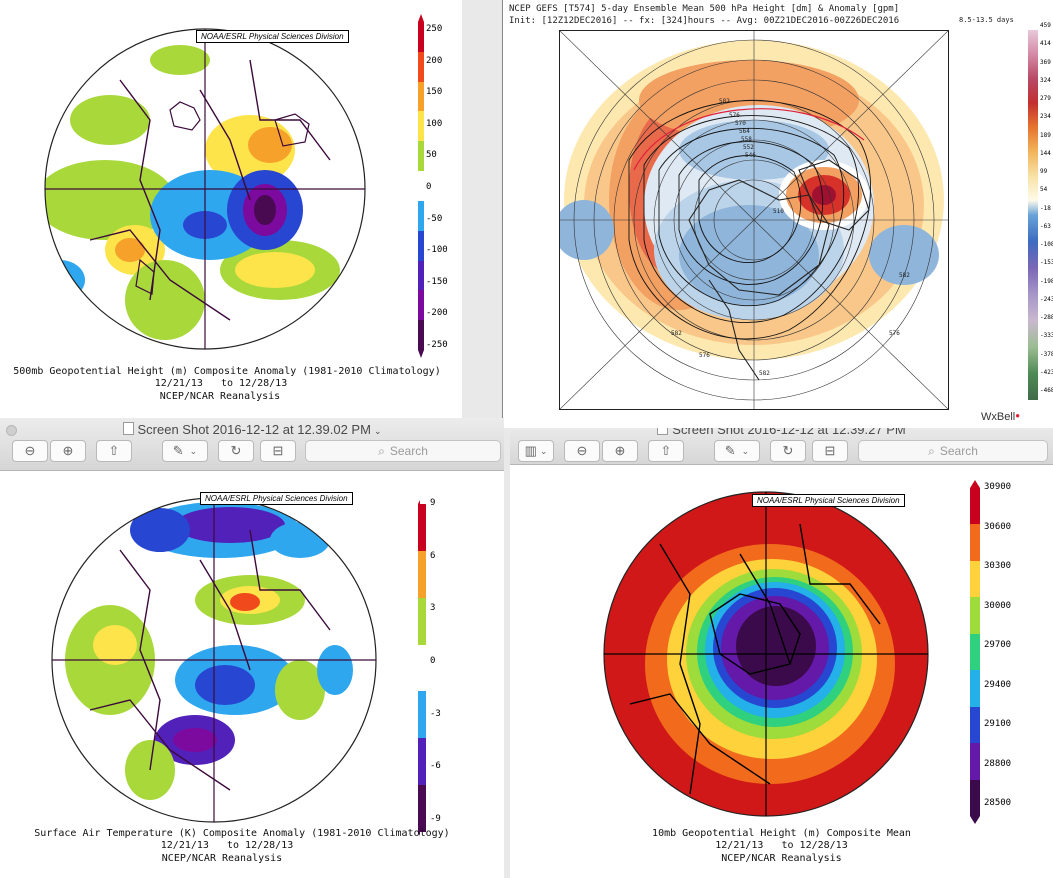  What do you see at coordinates (740, 123) in the screenshot?
I see `contour-label: 570` at bounding box center [740, 123].